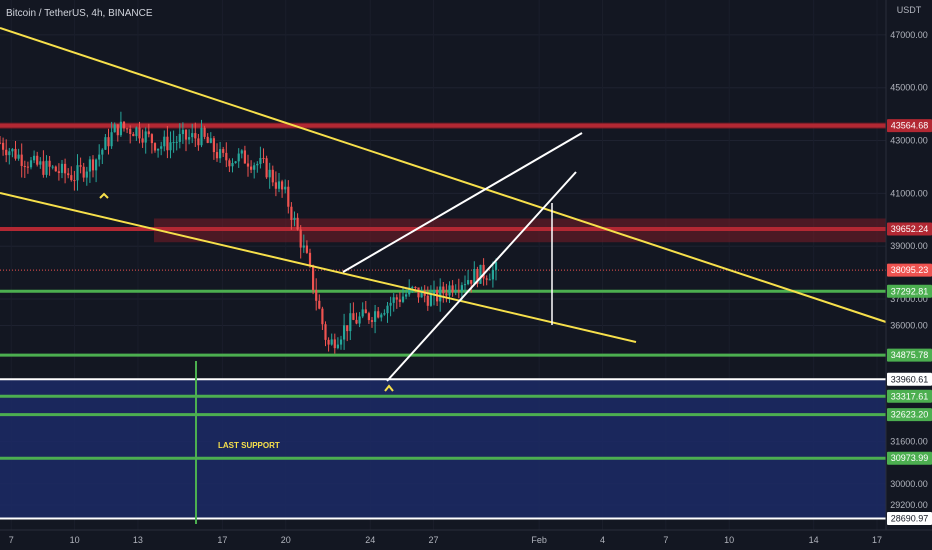  I want to click on last-support-annotation: LAST SUPPORT, so click(249, 445).